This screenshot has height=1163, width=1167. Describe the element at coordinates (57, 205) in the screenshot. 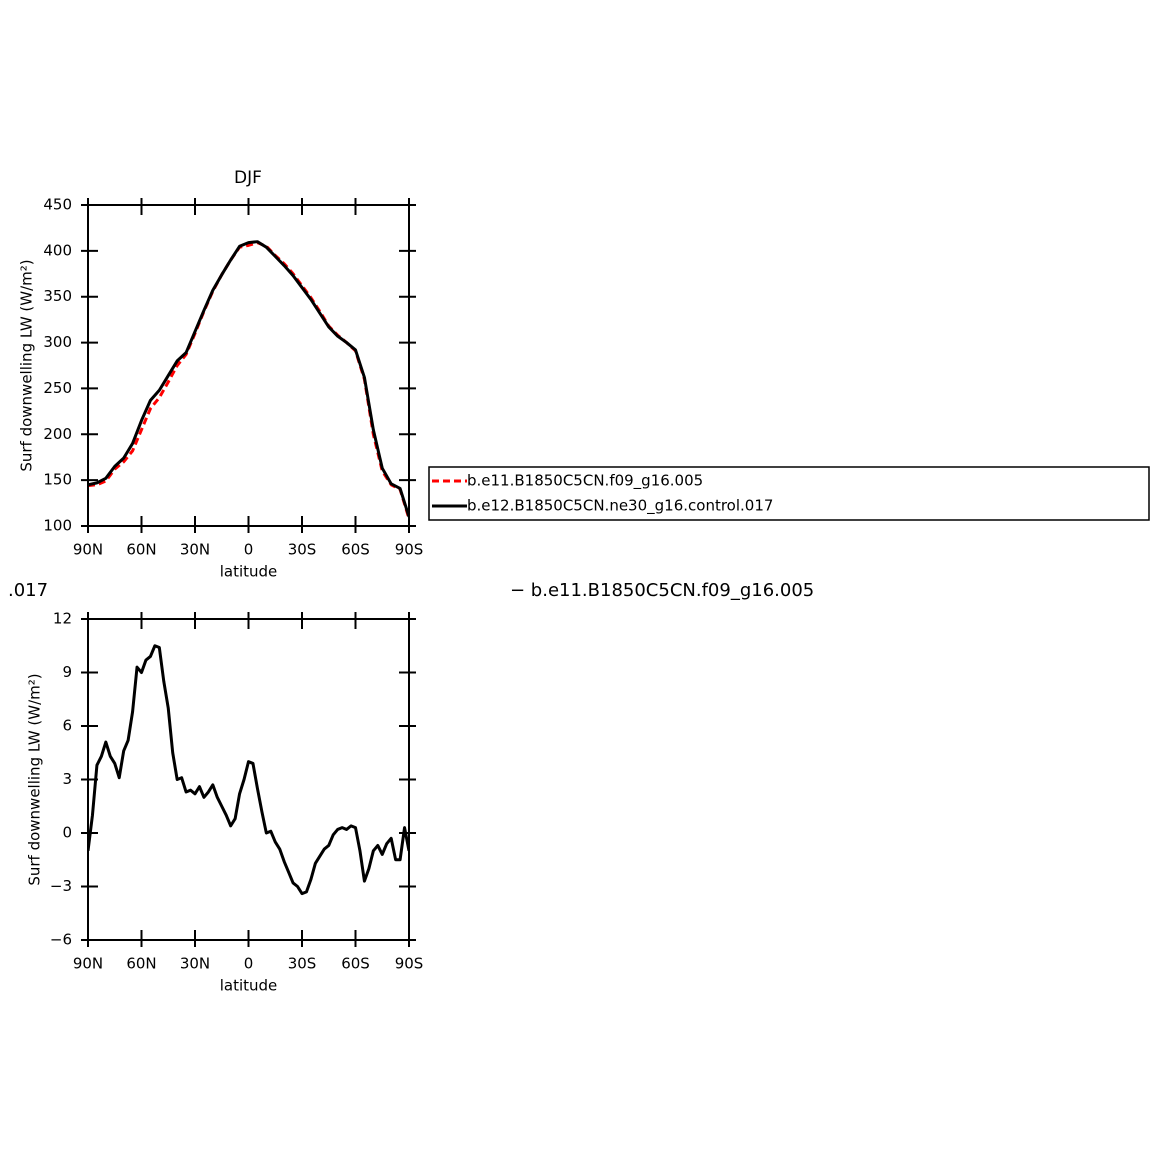

I see `y-tick-label: 450` at that location.